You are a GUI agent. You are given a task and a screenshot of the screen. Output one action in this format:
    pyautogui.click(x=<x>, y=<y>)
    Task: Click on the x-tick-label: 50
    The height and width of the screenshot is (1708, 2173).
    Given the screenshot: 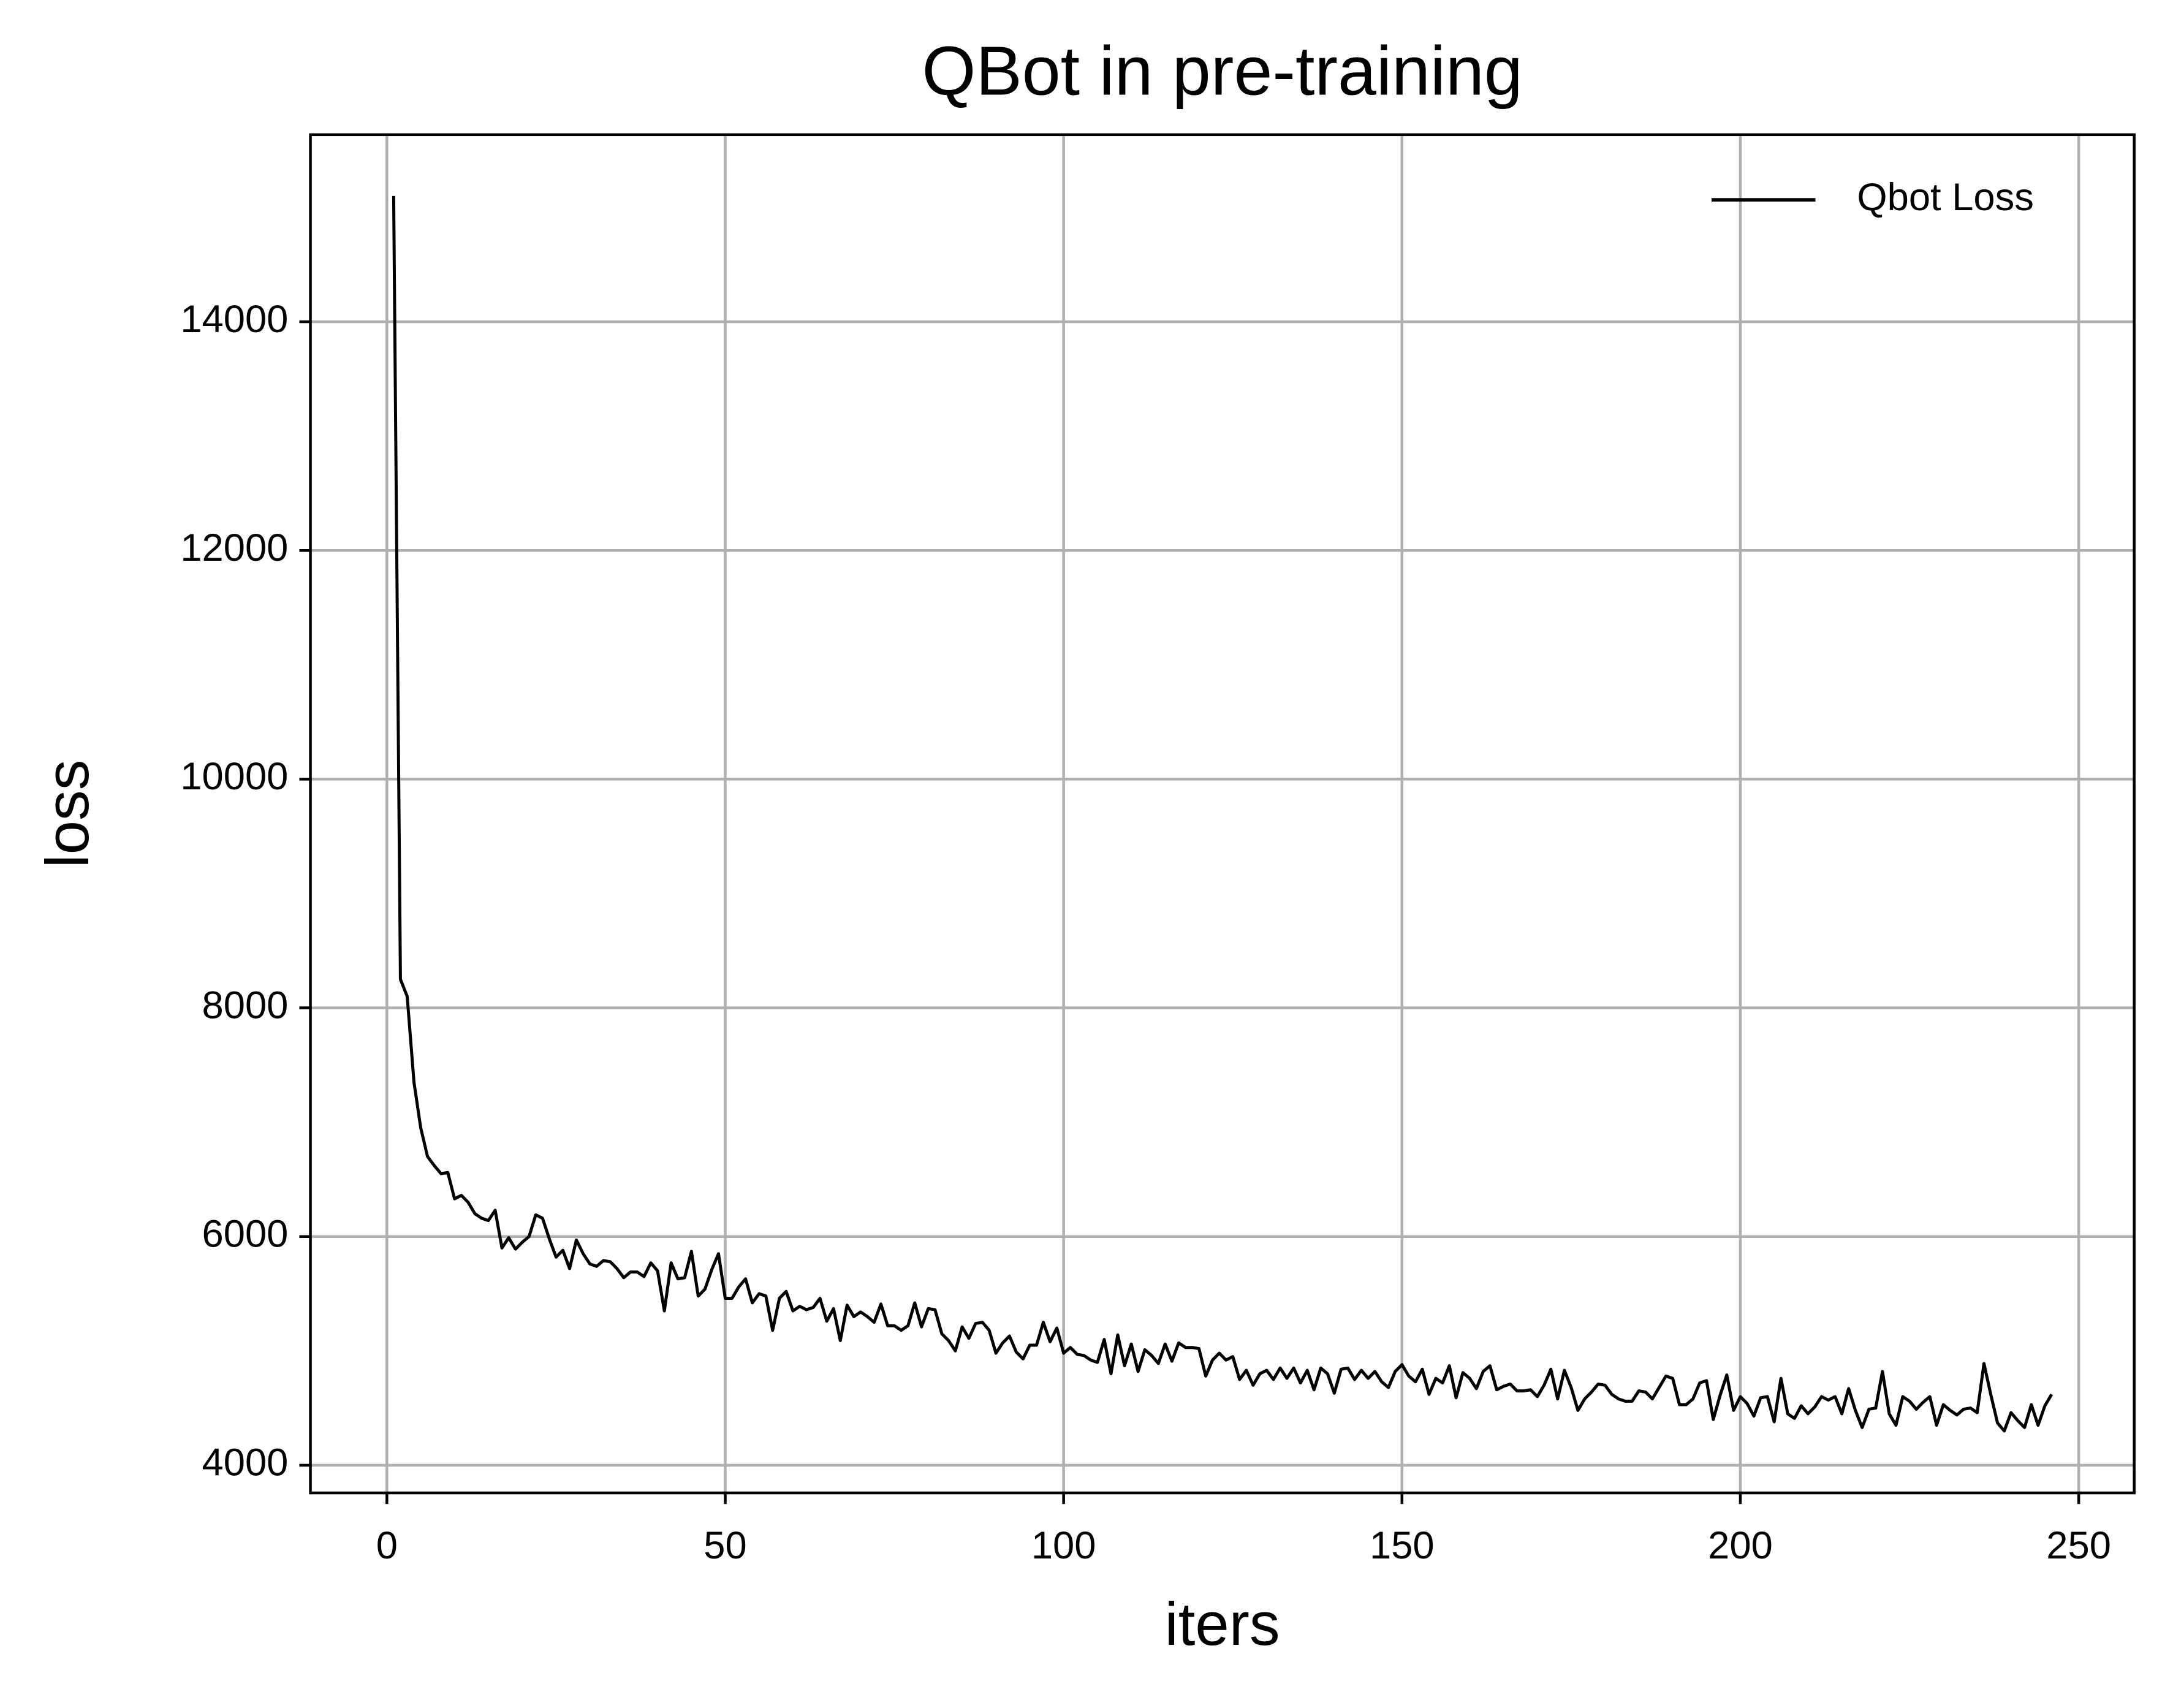 What is the action you would take?
    pyautogui.click(x=724, y=1545)
    